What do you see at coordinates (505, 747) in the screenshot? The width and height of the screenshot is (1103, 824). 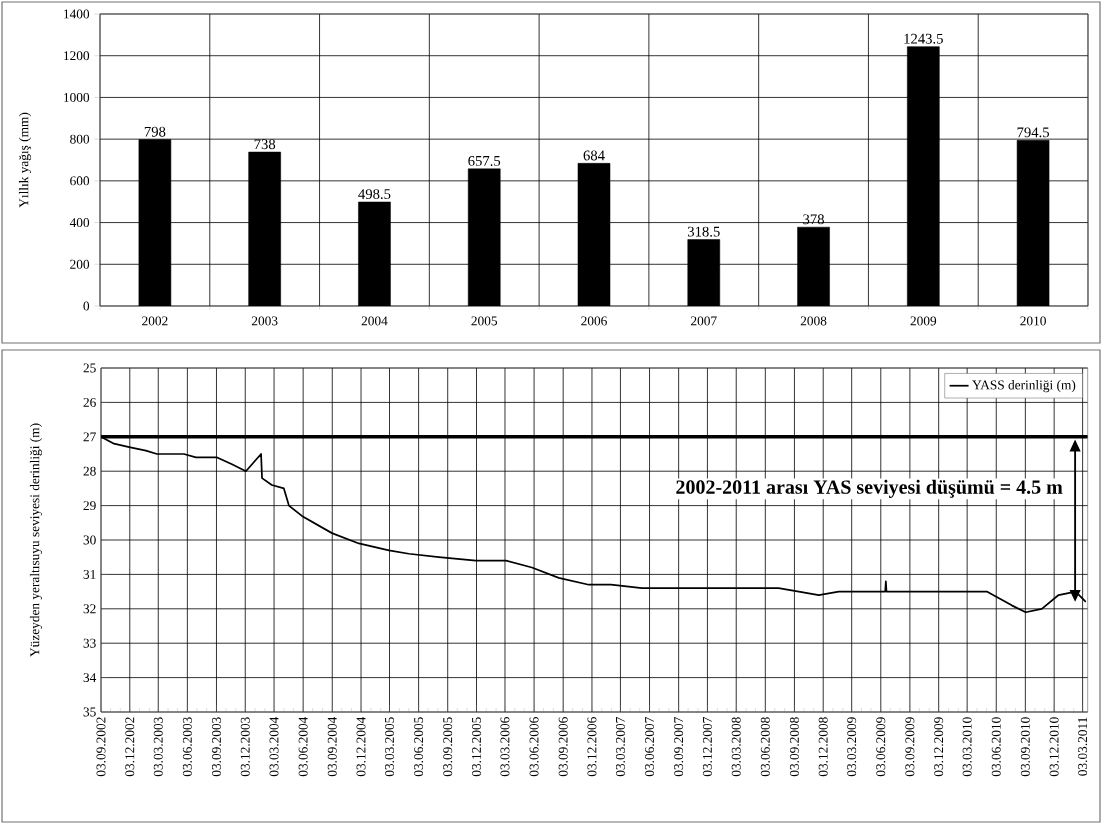 I see `x-tick-label: 03.03.2006` at bounding box center [505, 747].